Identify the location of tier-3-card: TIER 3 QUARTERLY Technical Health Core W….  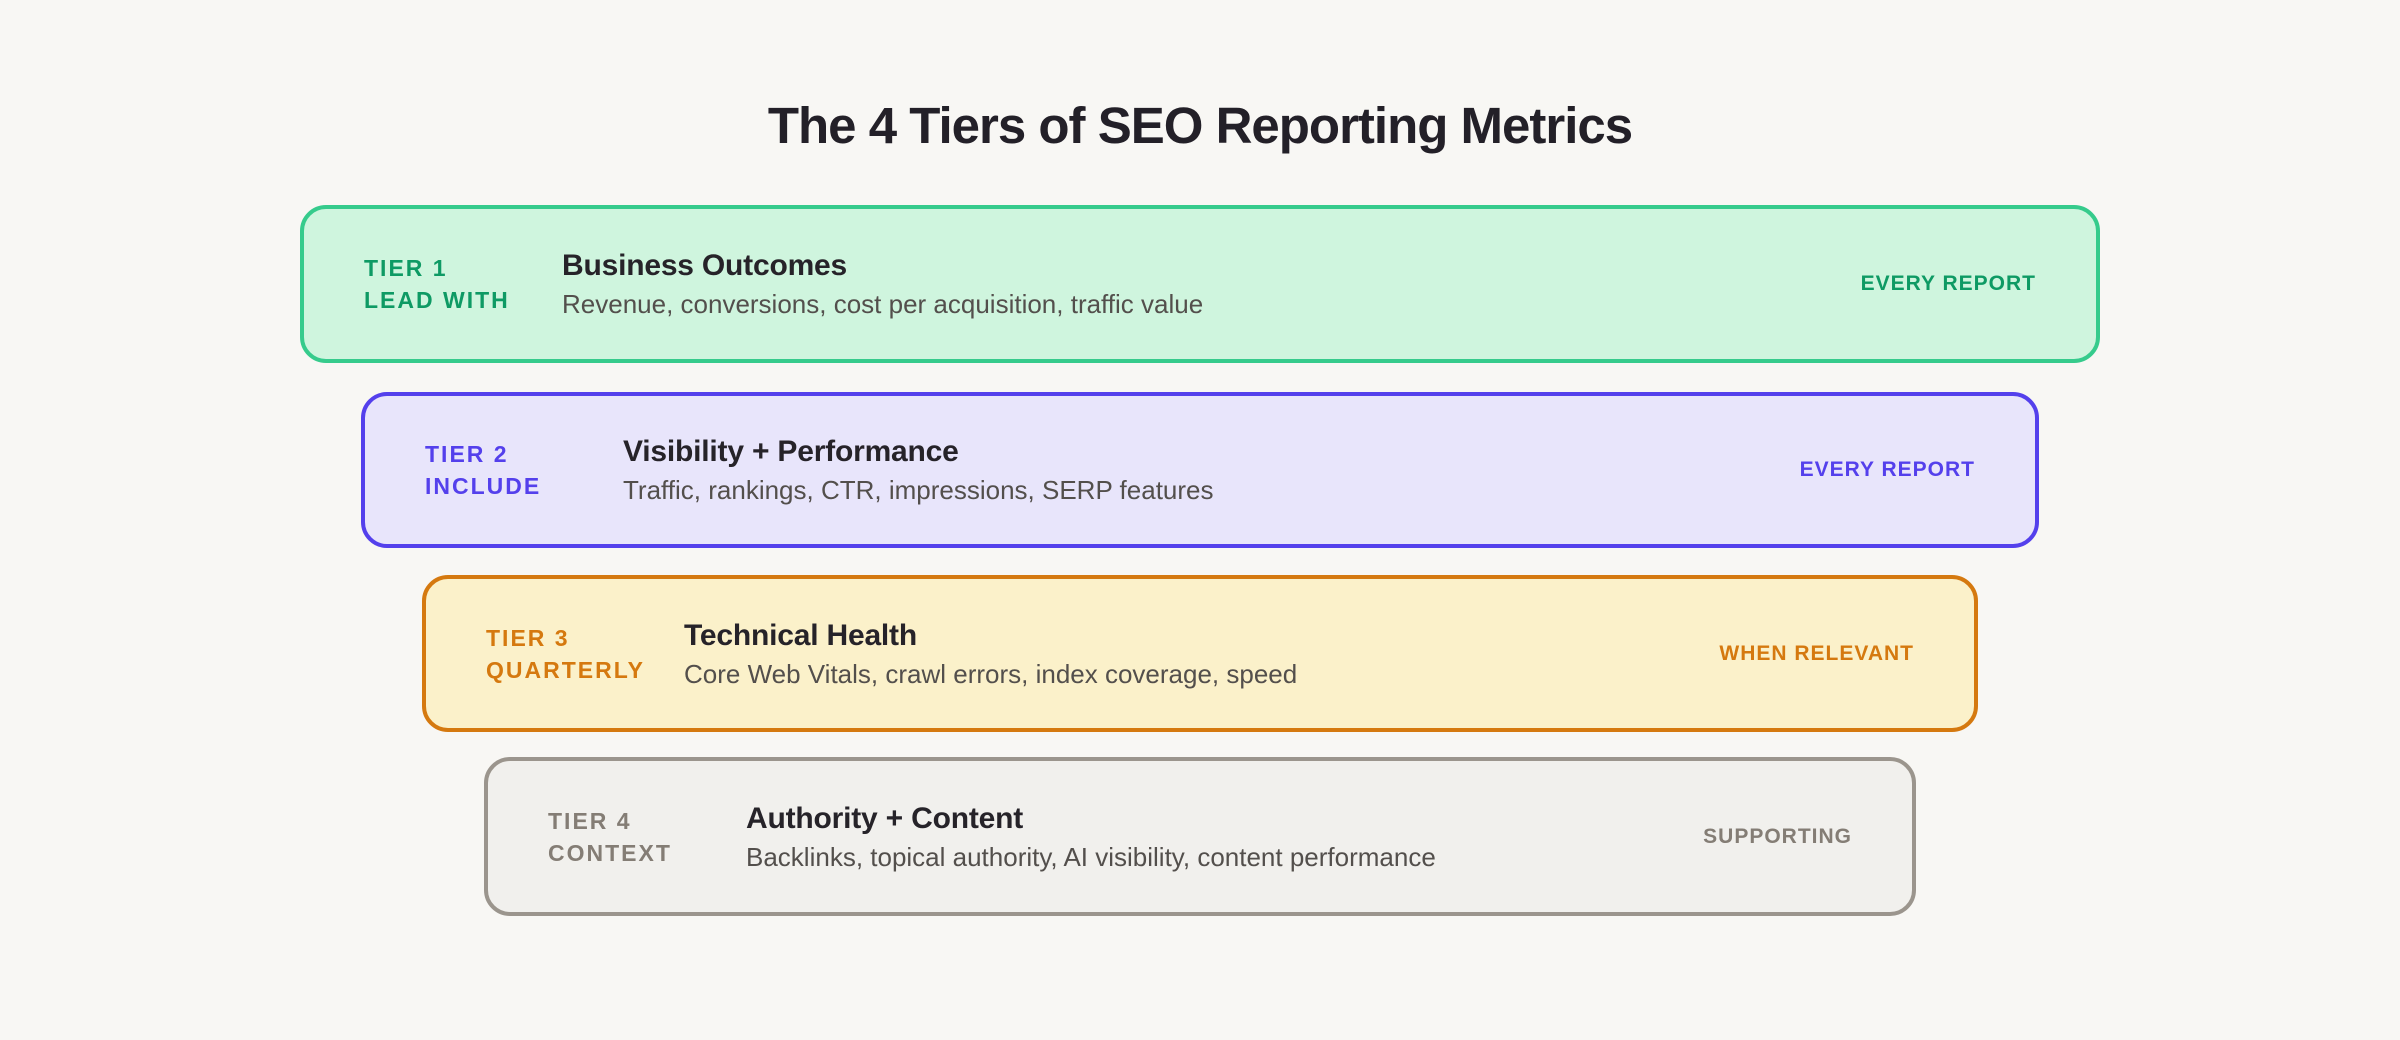
(1200, 653).